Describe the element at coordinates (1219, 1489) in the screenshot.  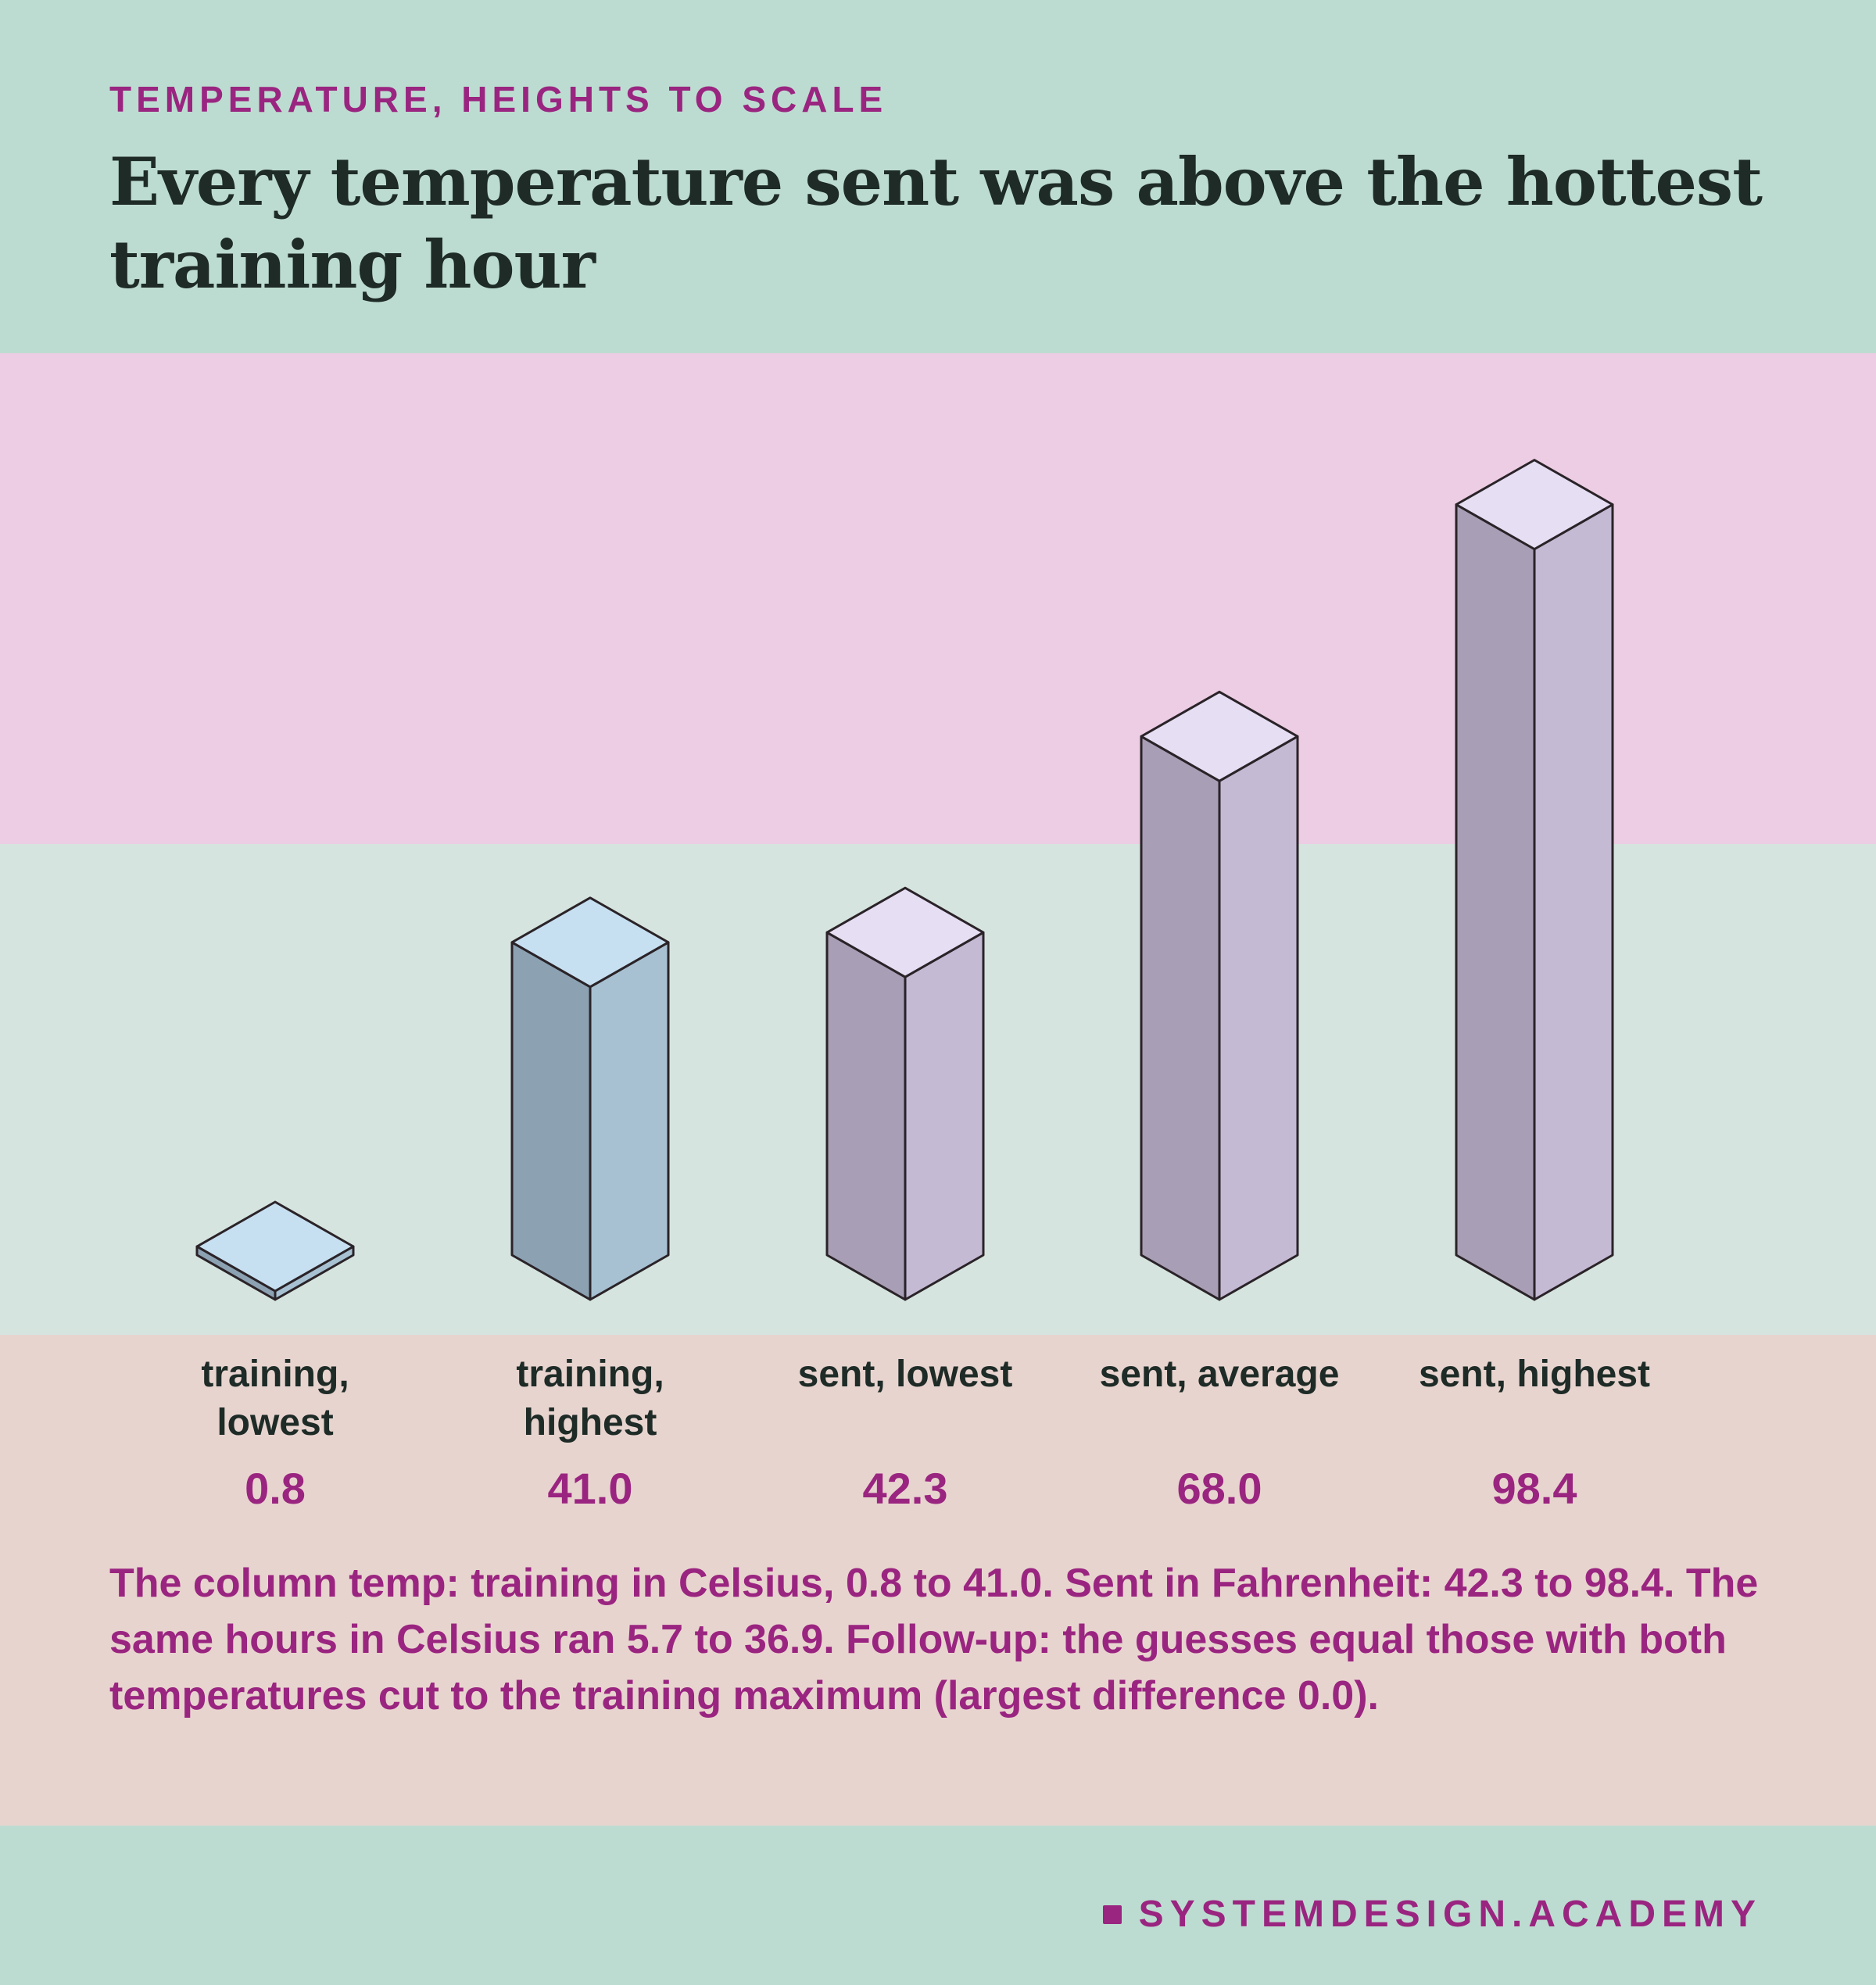
I see `value-label-3: 68.0` at that location.